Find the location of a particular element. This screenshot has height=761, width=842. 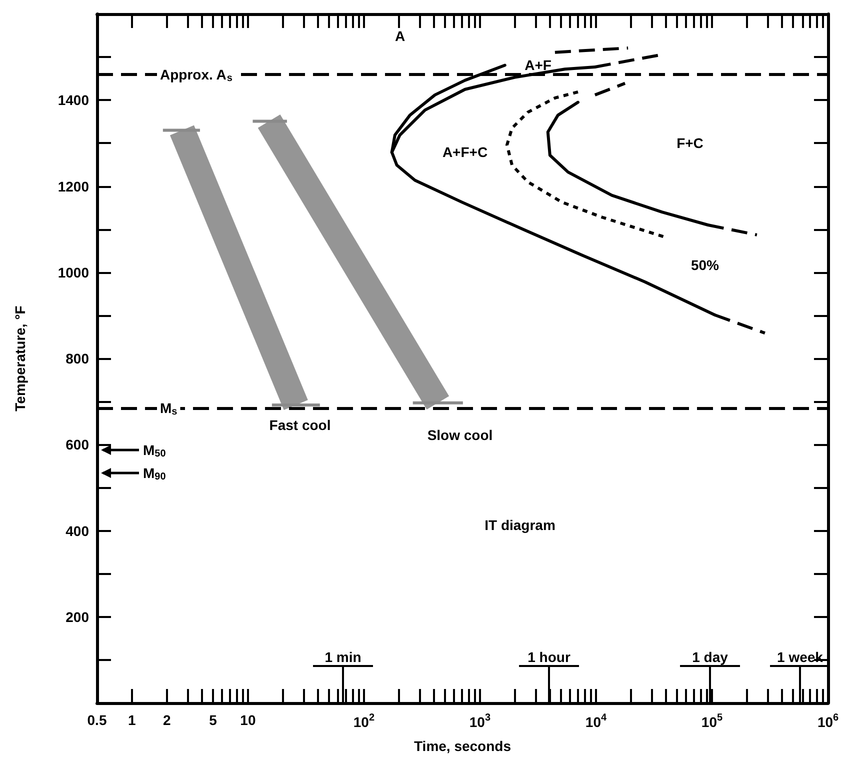

y-tick-label: 1200 is located at coordinates (74, 186).